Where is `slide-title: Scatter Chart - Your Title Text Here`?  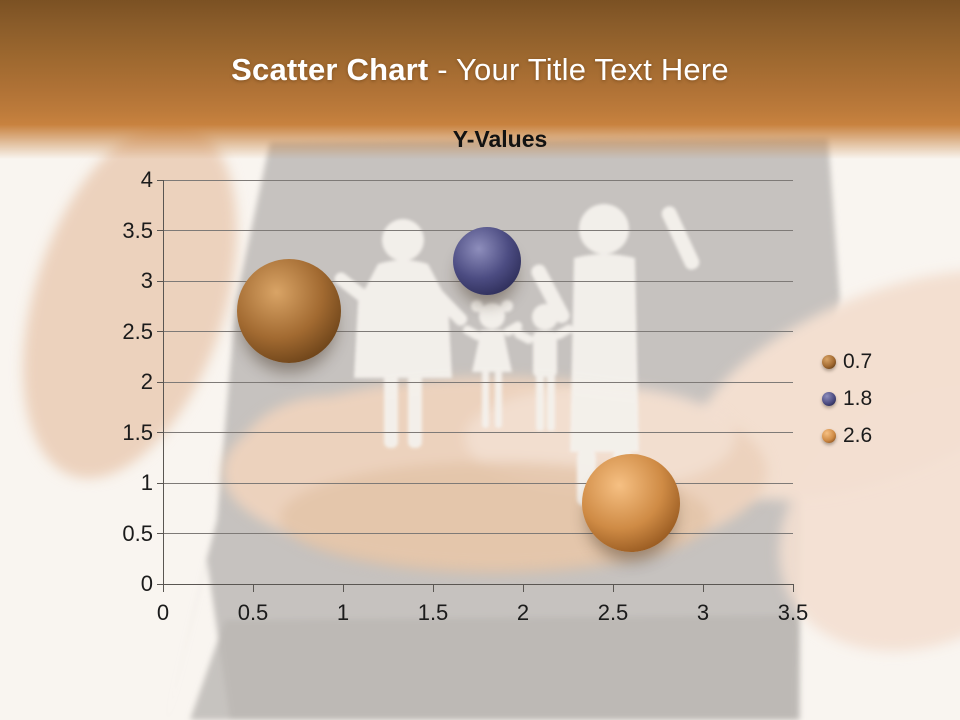
slide-title: Scatter Chart - Your Title Text Here is located at coordinates (480, 70).